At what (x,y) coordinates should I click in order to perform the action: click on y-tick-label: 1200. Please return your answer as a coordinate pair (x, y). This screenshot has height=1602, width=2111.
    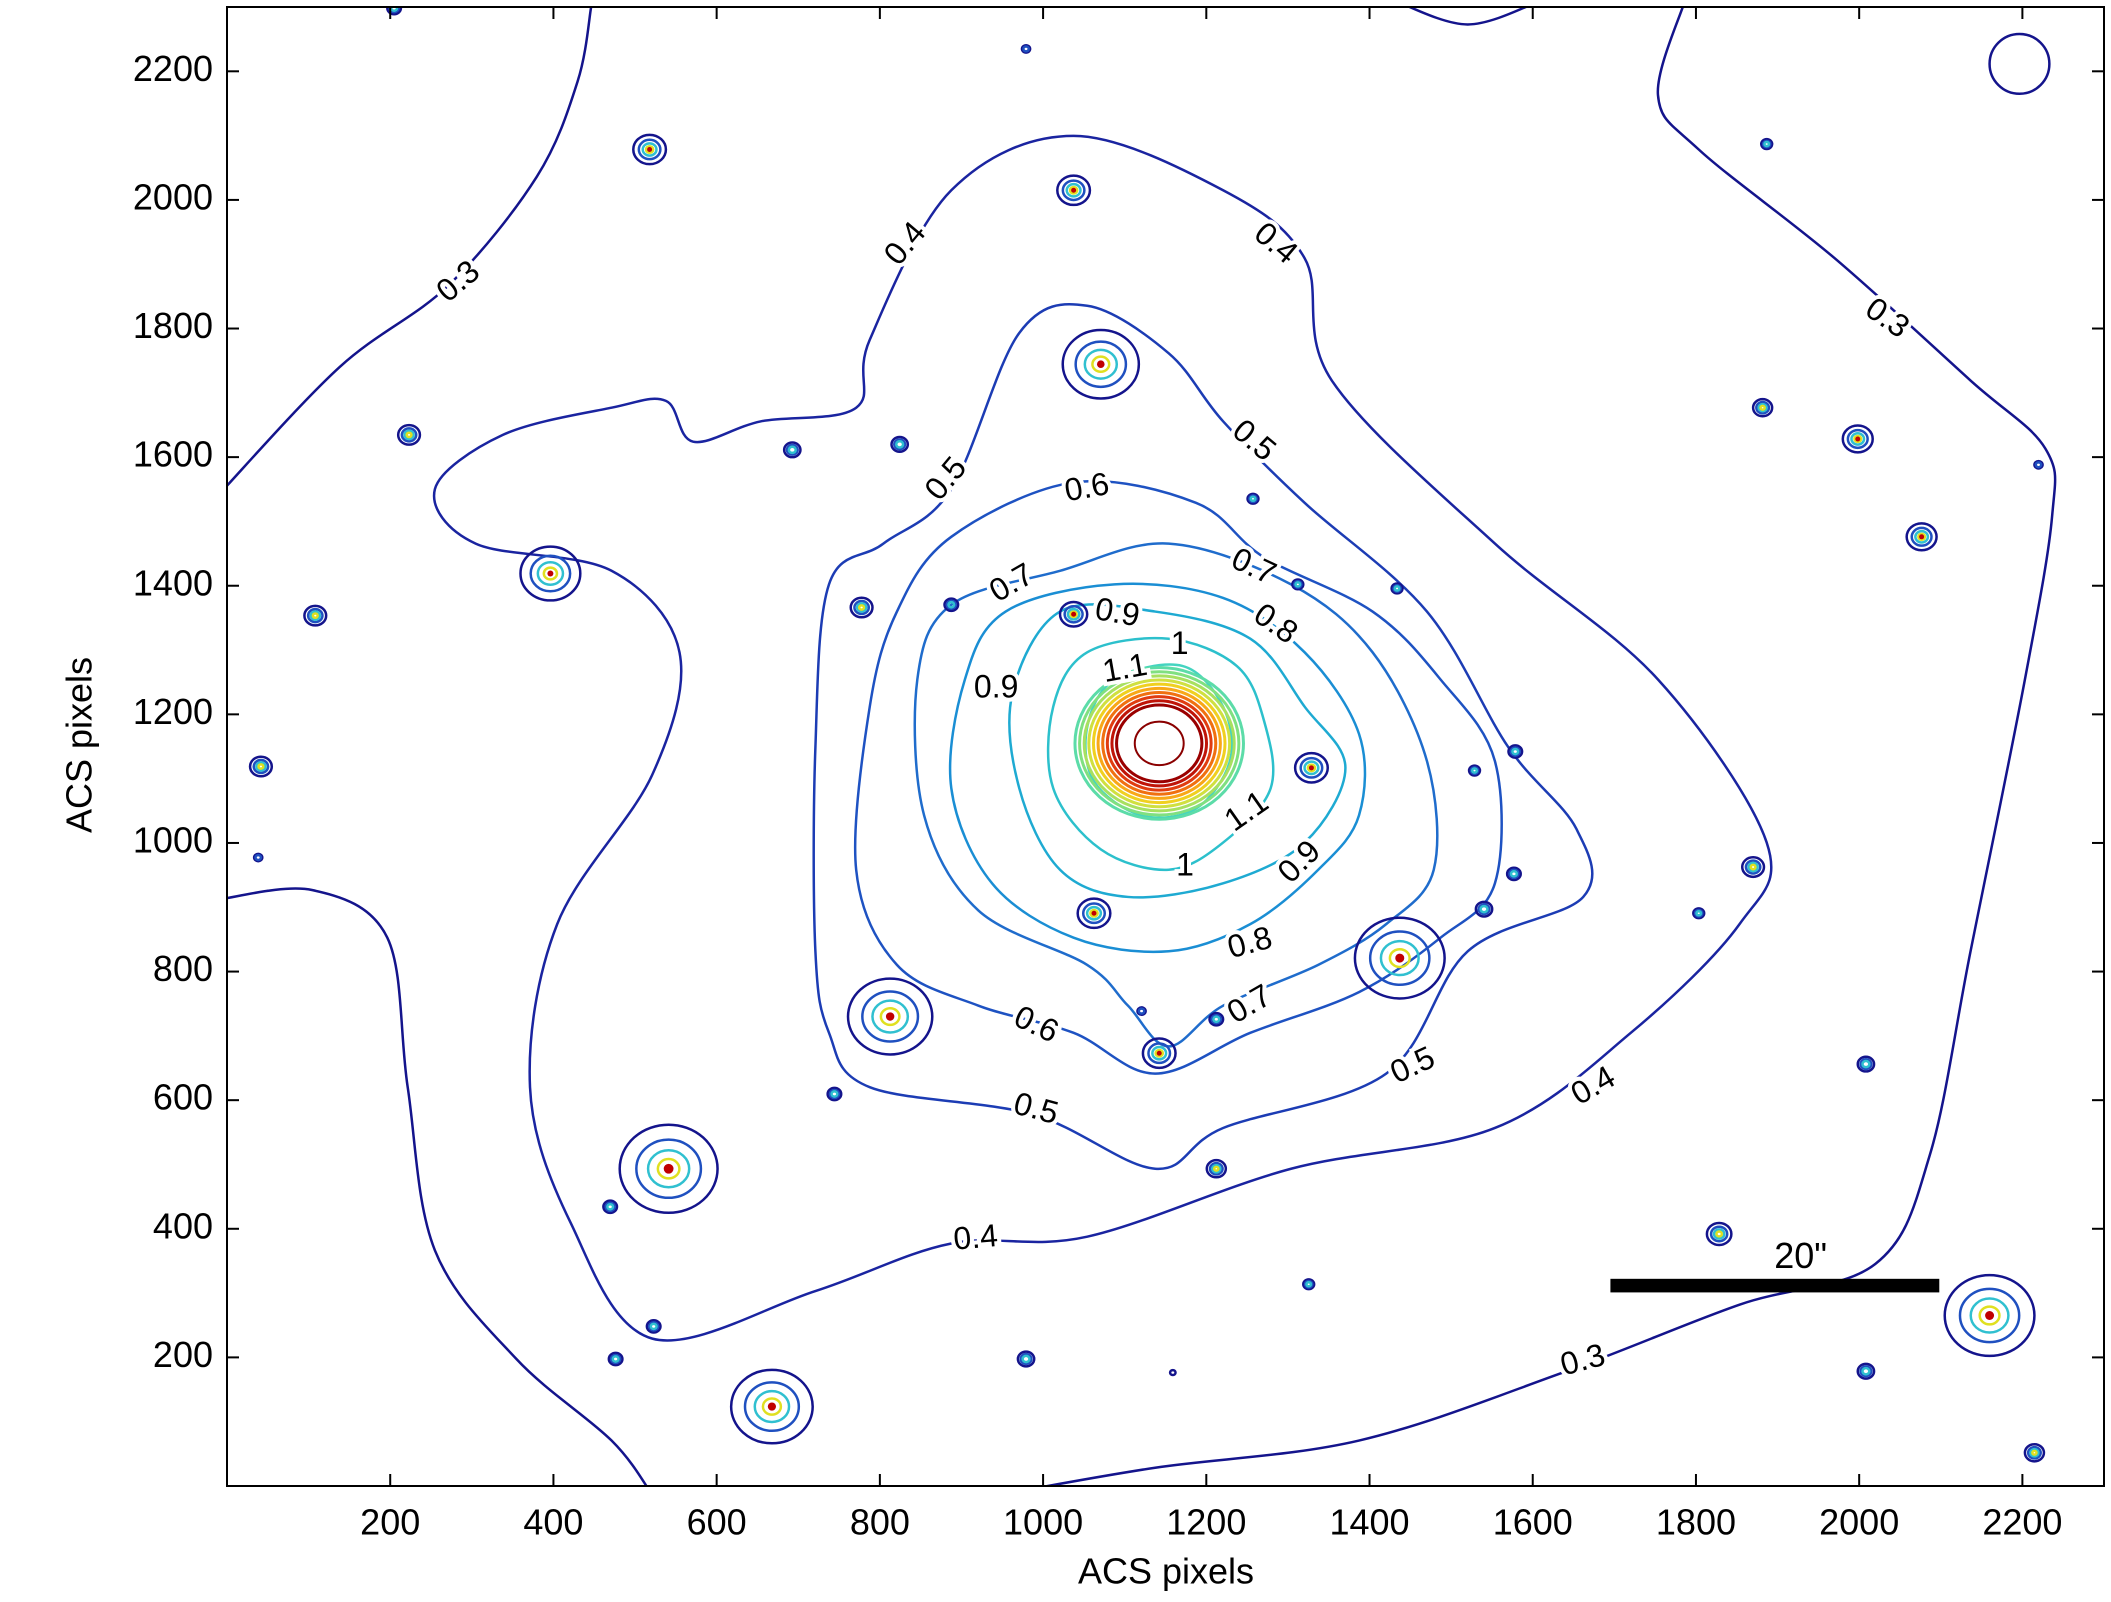
    Looking at the image, I should click on (173, 711).